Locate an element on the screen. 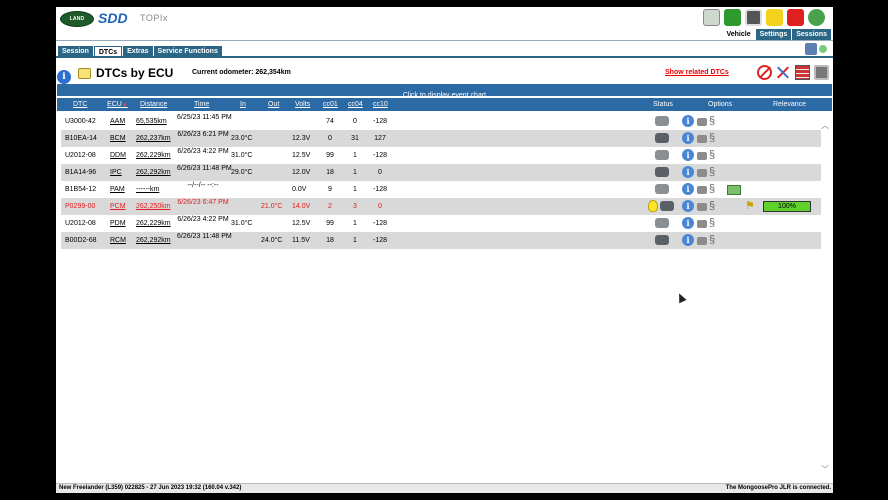 This screenshot has width=888, height=500. module-icon is located at coordinates (734, 190).